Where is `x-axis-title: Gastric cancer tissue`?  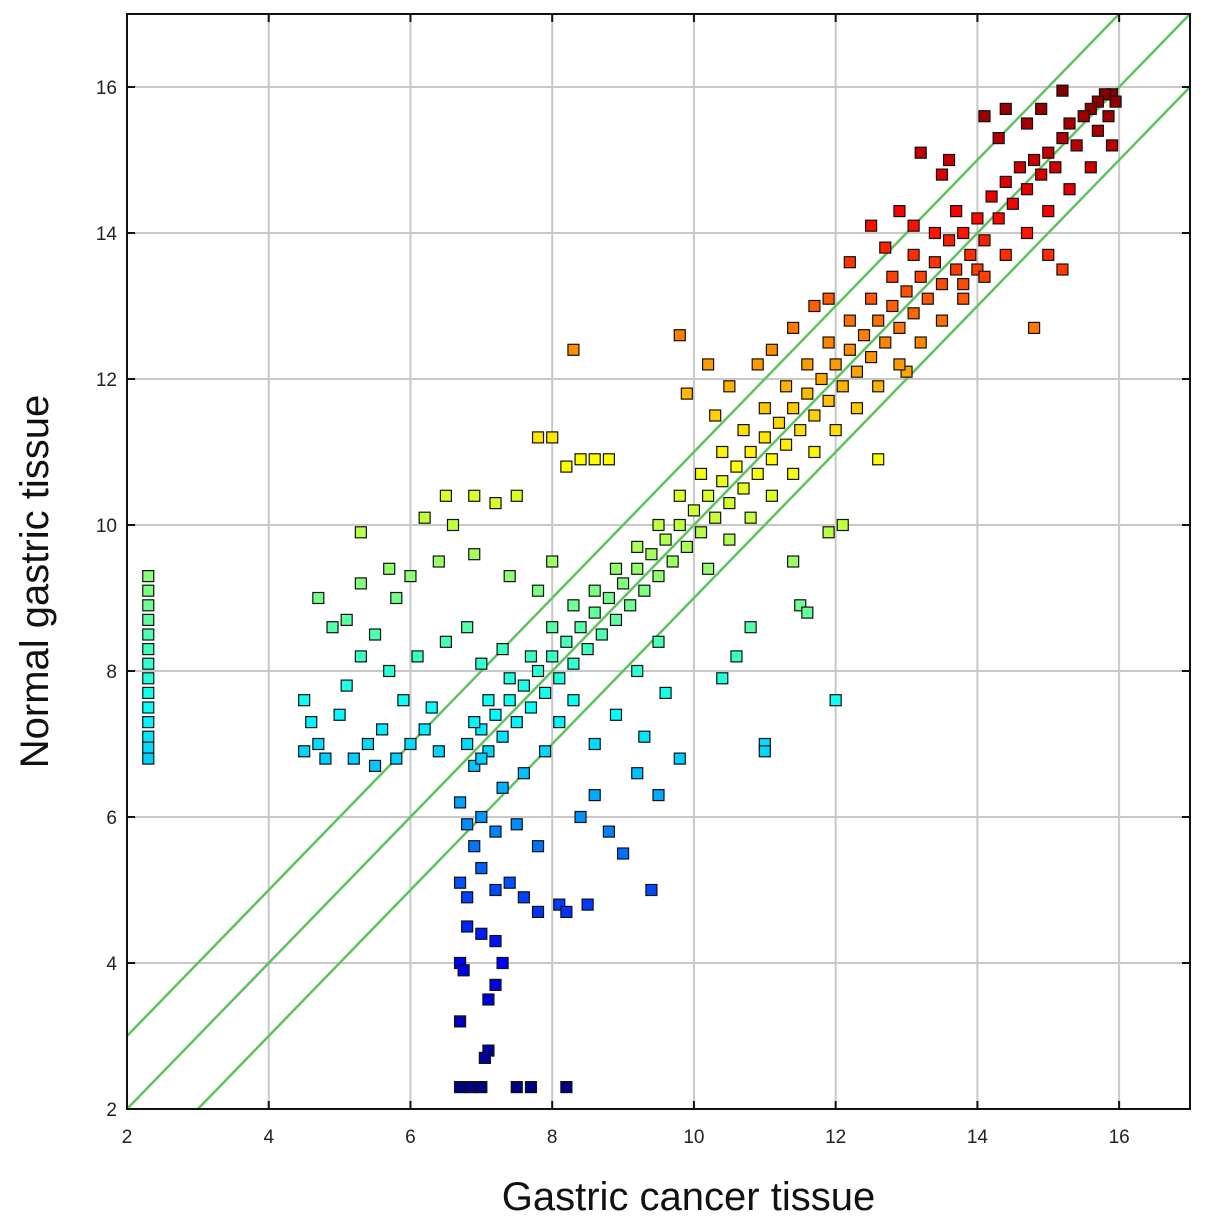 x-axis-title: Gastric cancer tissue is located at coordinates (688, 1197).